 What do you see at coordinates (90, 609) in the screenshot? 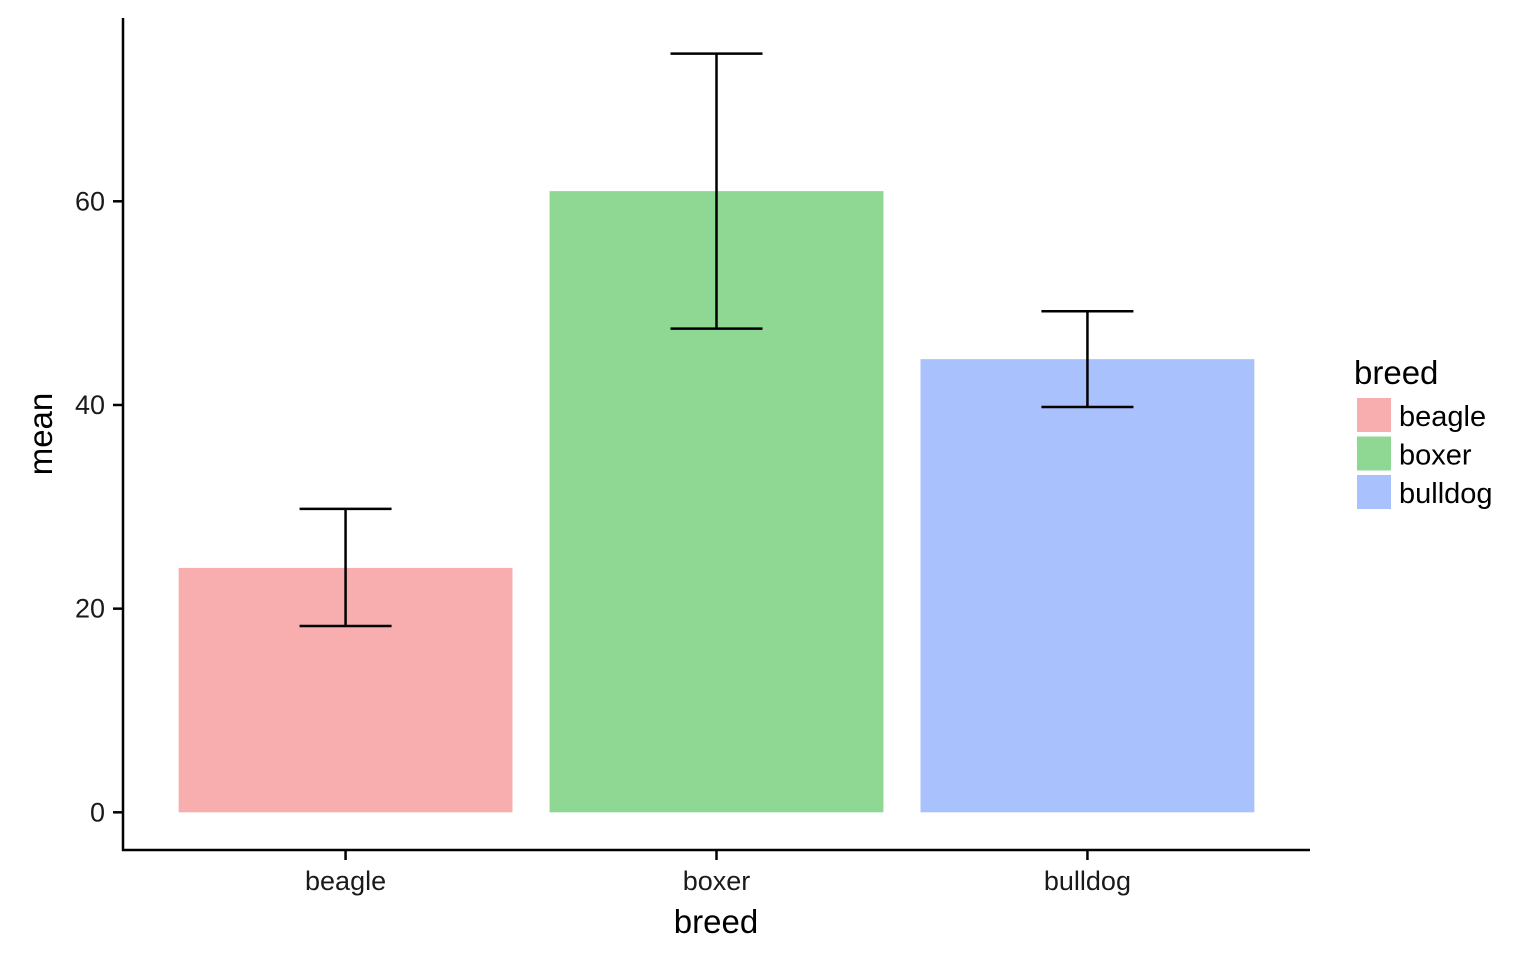
I see `y-tick-label-20: 20` at bounding box center [90, 609].